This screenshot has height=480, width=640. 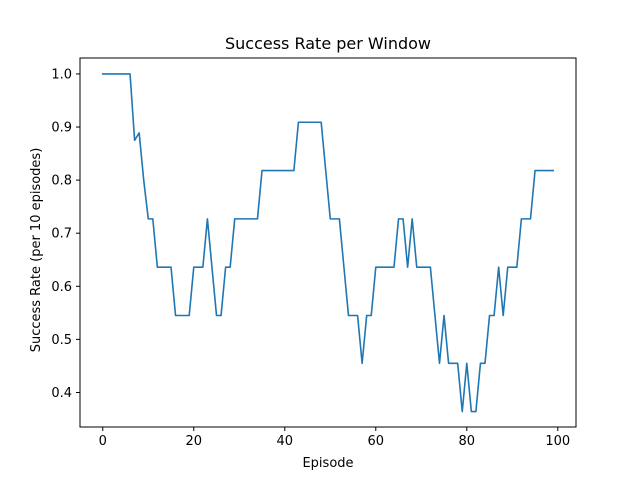 What do you see at coordinates (328, 43) in the screenshot?
I see `chart-title: Success Rate per Window` at bounding box center [328, 43].